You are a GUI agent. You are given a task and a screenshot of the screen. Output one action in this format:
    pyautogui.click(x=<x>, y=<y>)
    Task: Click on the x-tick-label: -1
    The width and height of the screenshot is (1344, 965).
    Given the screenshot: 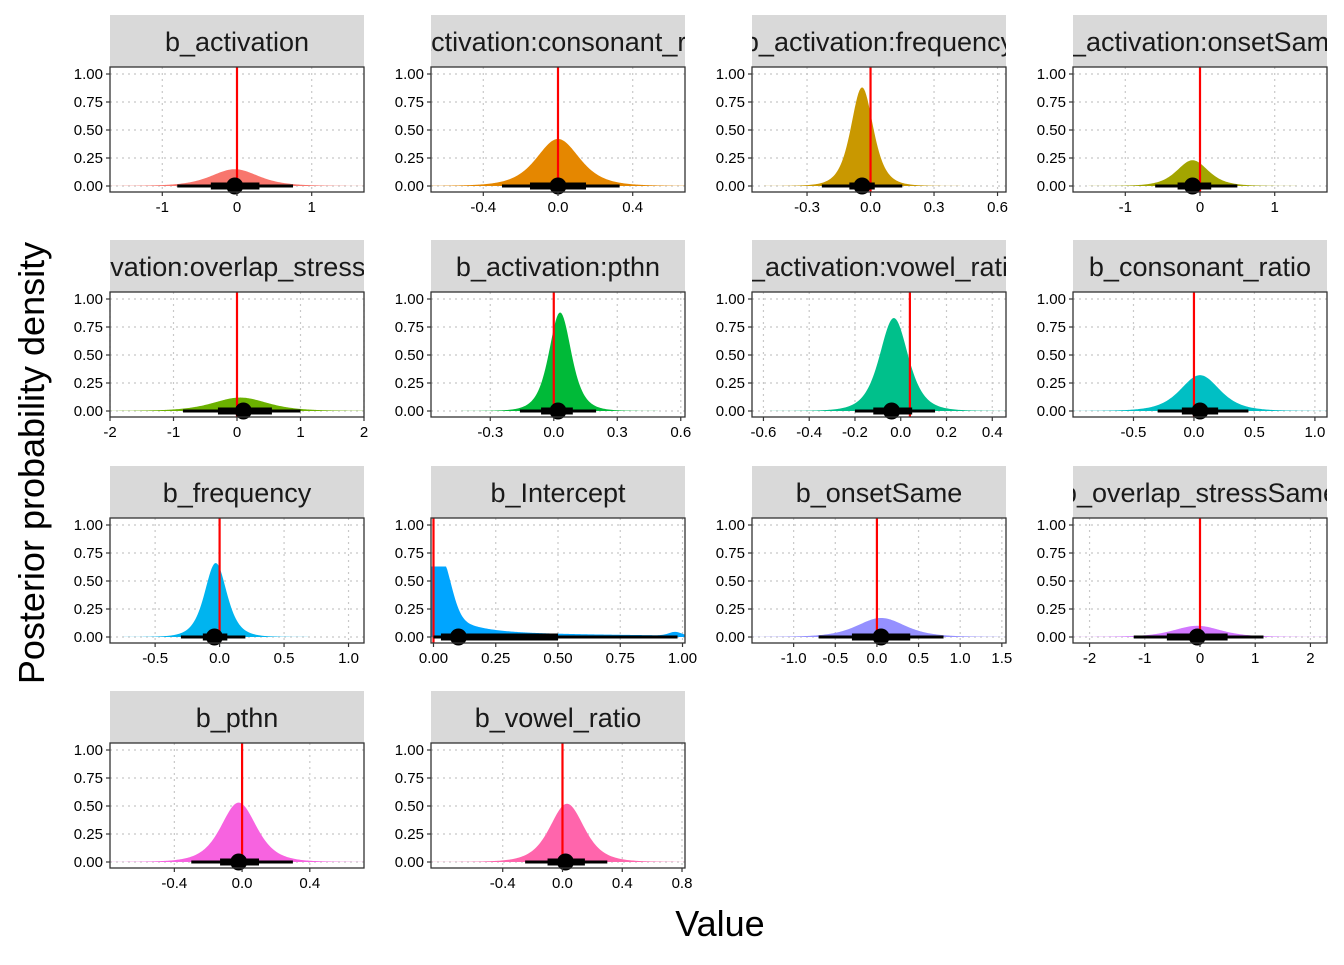 What is the action you would take?
    pyautogui.click(x=1144, y=658)
    